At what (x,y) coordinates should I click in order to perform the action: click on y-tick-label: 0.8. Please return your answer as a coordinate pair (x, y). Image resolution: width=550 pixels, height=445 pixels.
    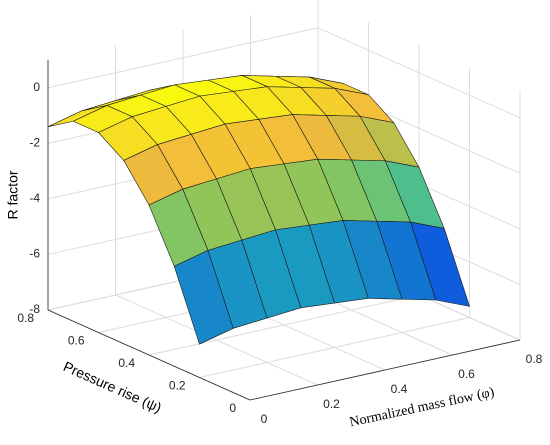
    Looking at the image, I should click on (25, 318).